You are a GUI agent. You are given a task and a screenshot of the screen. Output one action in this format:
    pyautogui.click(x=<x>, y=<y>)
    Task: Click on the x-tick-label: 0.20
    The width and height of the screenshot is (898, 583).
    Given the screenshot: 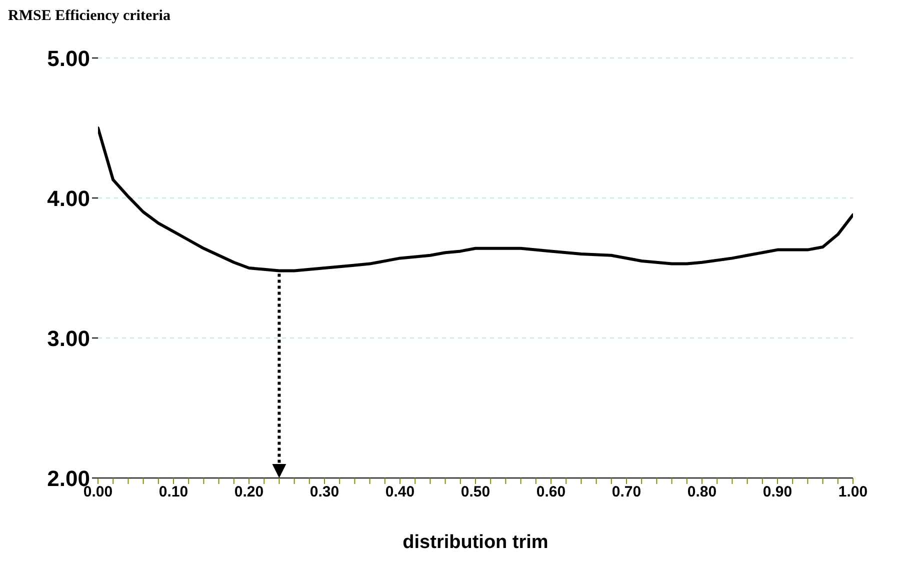 What is the action you would take?
    pyautogui.click(x=249, y=492)
    